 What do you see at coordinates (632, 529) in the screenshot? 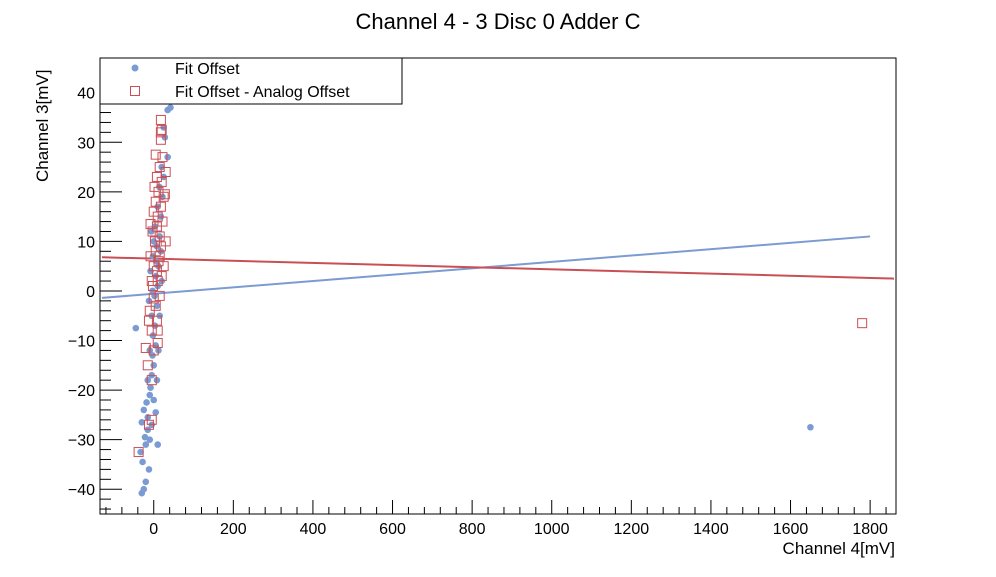
I see `x-tick-label: 1200` at bounding box center [632, 529].